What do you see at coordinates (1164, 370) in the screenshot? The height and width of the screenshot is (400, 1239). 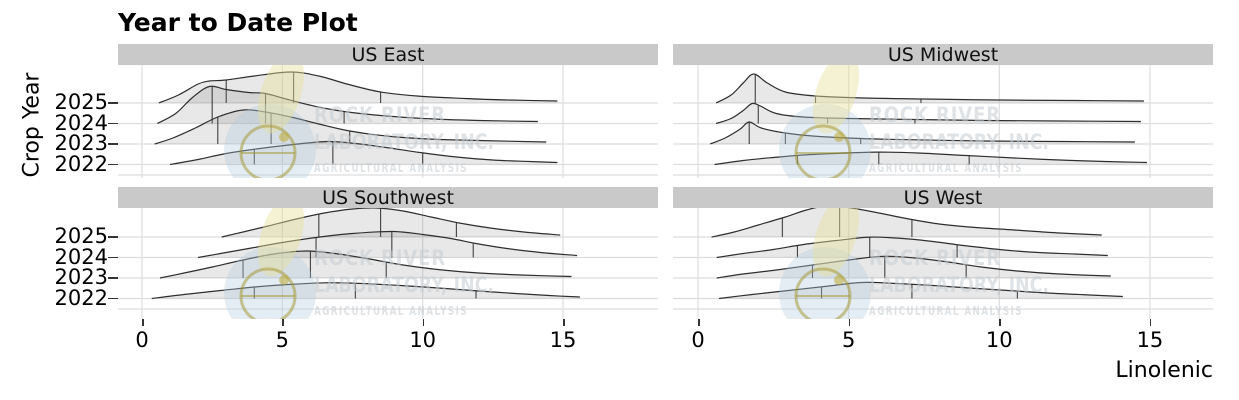 I see `x-axis-title: Linolenic` at bounding box center [1164, 370].